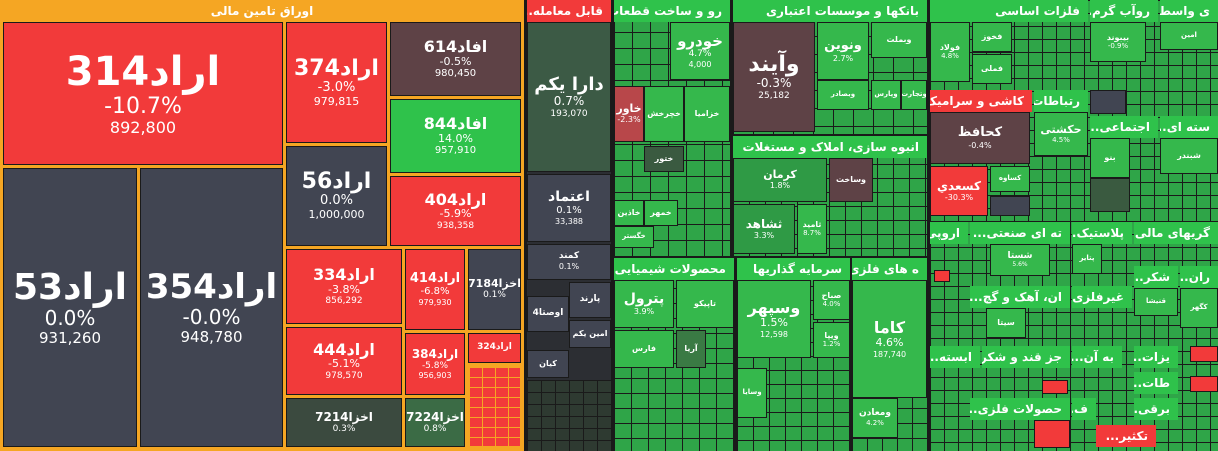 The image size is (1218, 451). Describe the element at coordinates (455, 136) in the screenshot. I see `bond-tile: افاد844 14.0% 957,910` at that location.